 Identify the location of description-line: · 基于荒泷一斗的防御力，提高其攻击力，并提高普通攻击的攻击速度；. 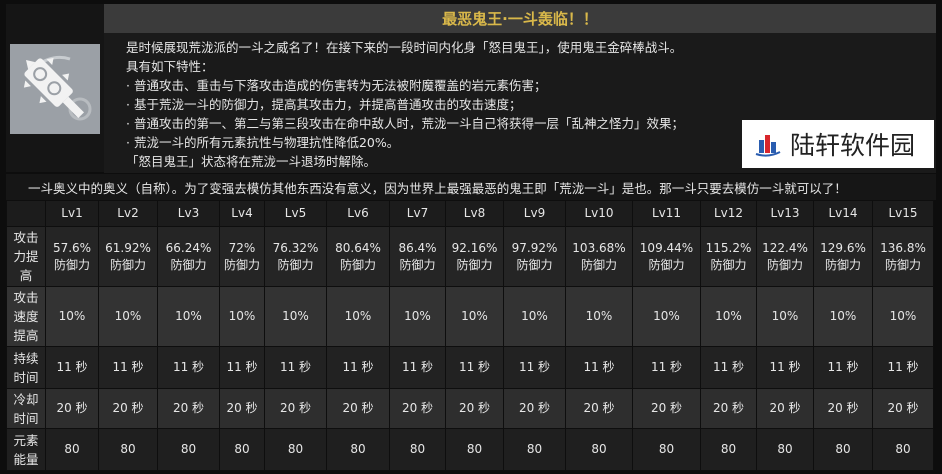
(324, 104).